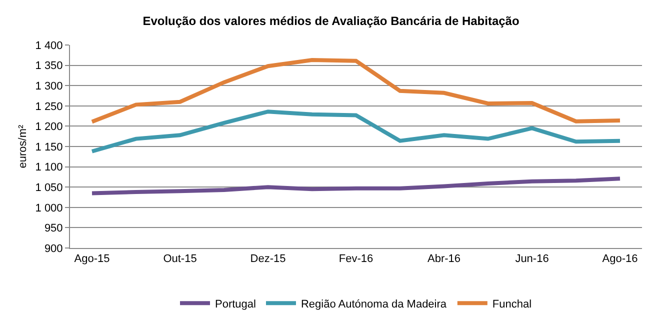 This screenshot has height=330, width=662. What do you see at coordinates (49, 168) in the screenshot?
I see `y-tick-label: 1 100` at bounding box center [49, 168].